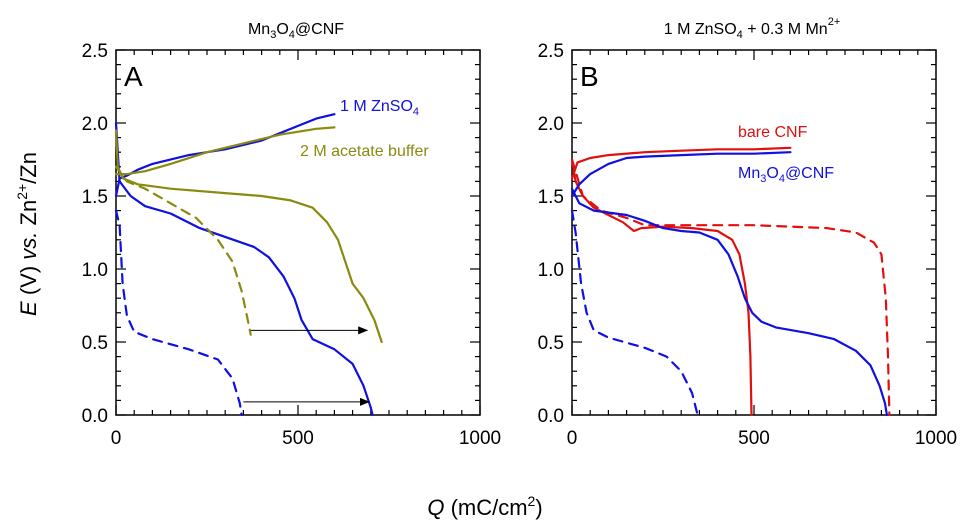  What do you see at coordinates (95, 416) in the screenshot?
I see `panel-a-y-tick-label: 0.0` at bounding box center [95, 416].